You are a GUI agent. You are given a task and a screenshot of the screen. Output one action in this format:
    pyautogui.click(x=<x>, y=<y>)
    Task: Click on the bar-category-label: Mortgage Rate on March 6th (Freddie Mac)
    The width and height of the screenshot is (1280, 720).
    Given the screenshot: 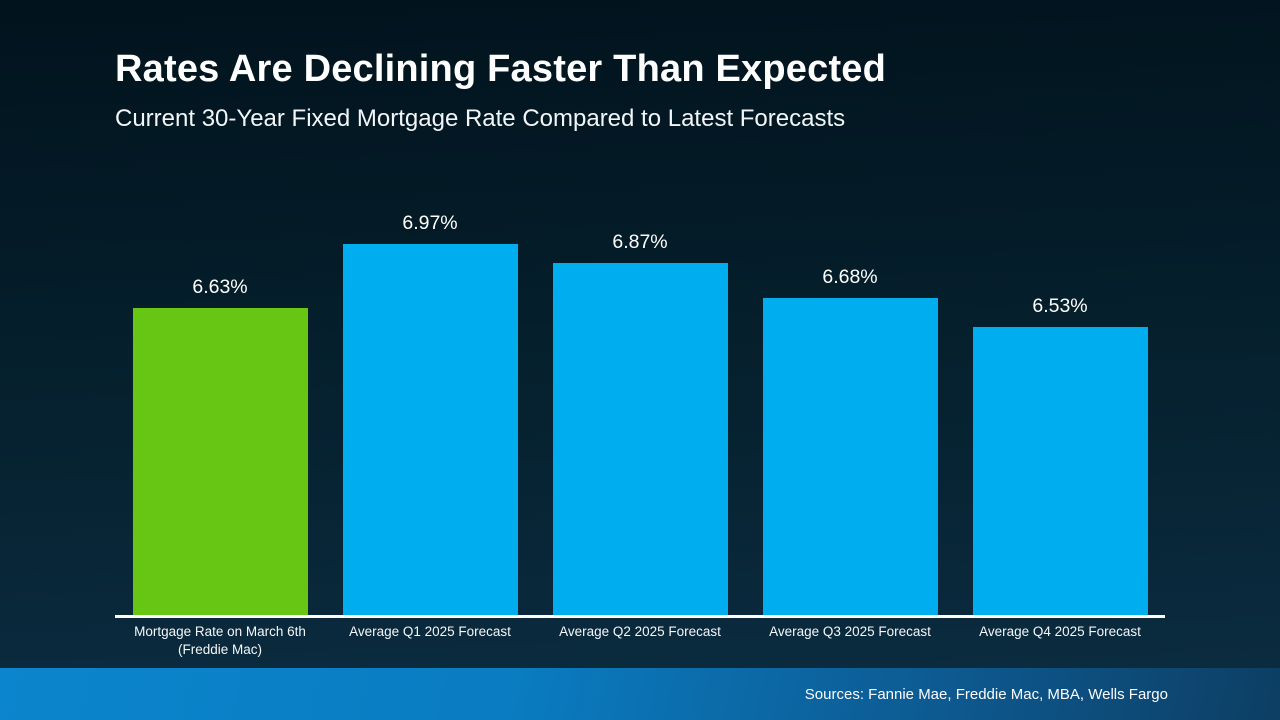 What is the action you would take?
    pyautogui.click(x=220, y=640)
    